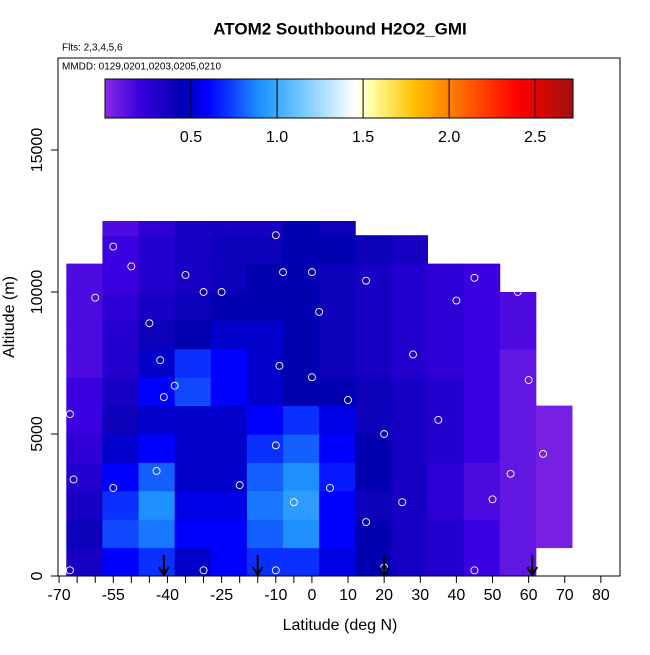 The height and width of the screenshot is (655, 650). What do you see at coordinates (420, 595) in the screenshot?
I see `x-tick-label: 30` at bounding box center [420, 595].